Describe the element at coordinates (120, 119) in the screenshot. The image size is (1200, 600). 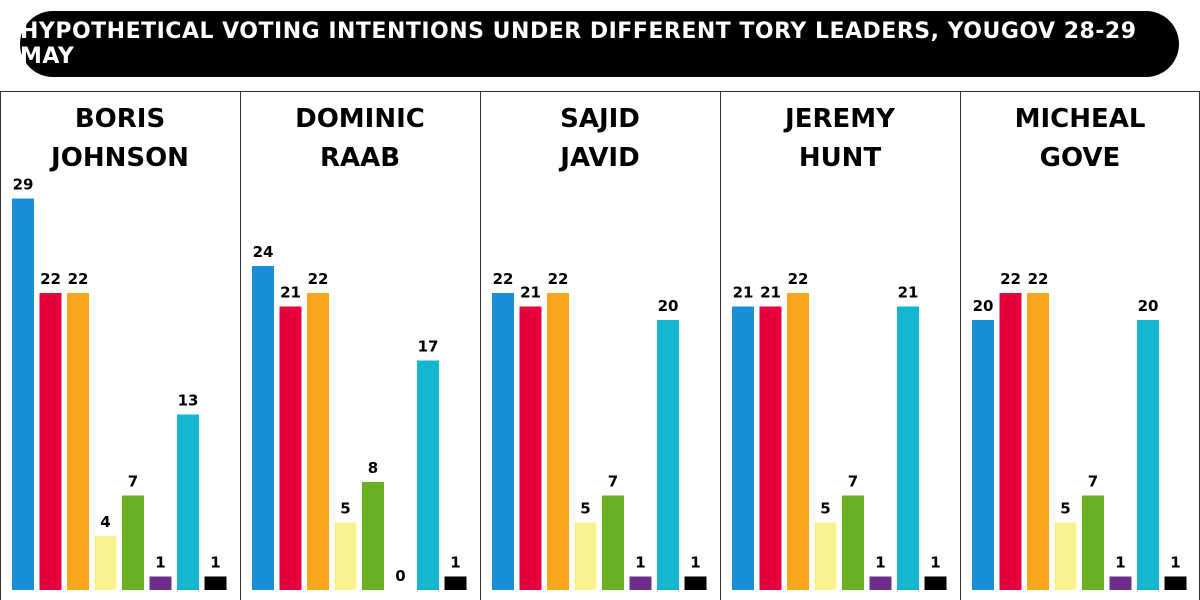
I see `leader-name: BORIS` at that location.